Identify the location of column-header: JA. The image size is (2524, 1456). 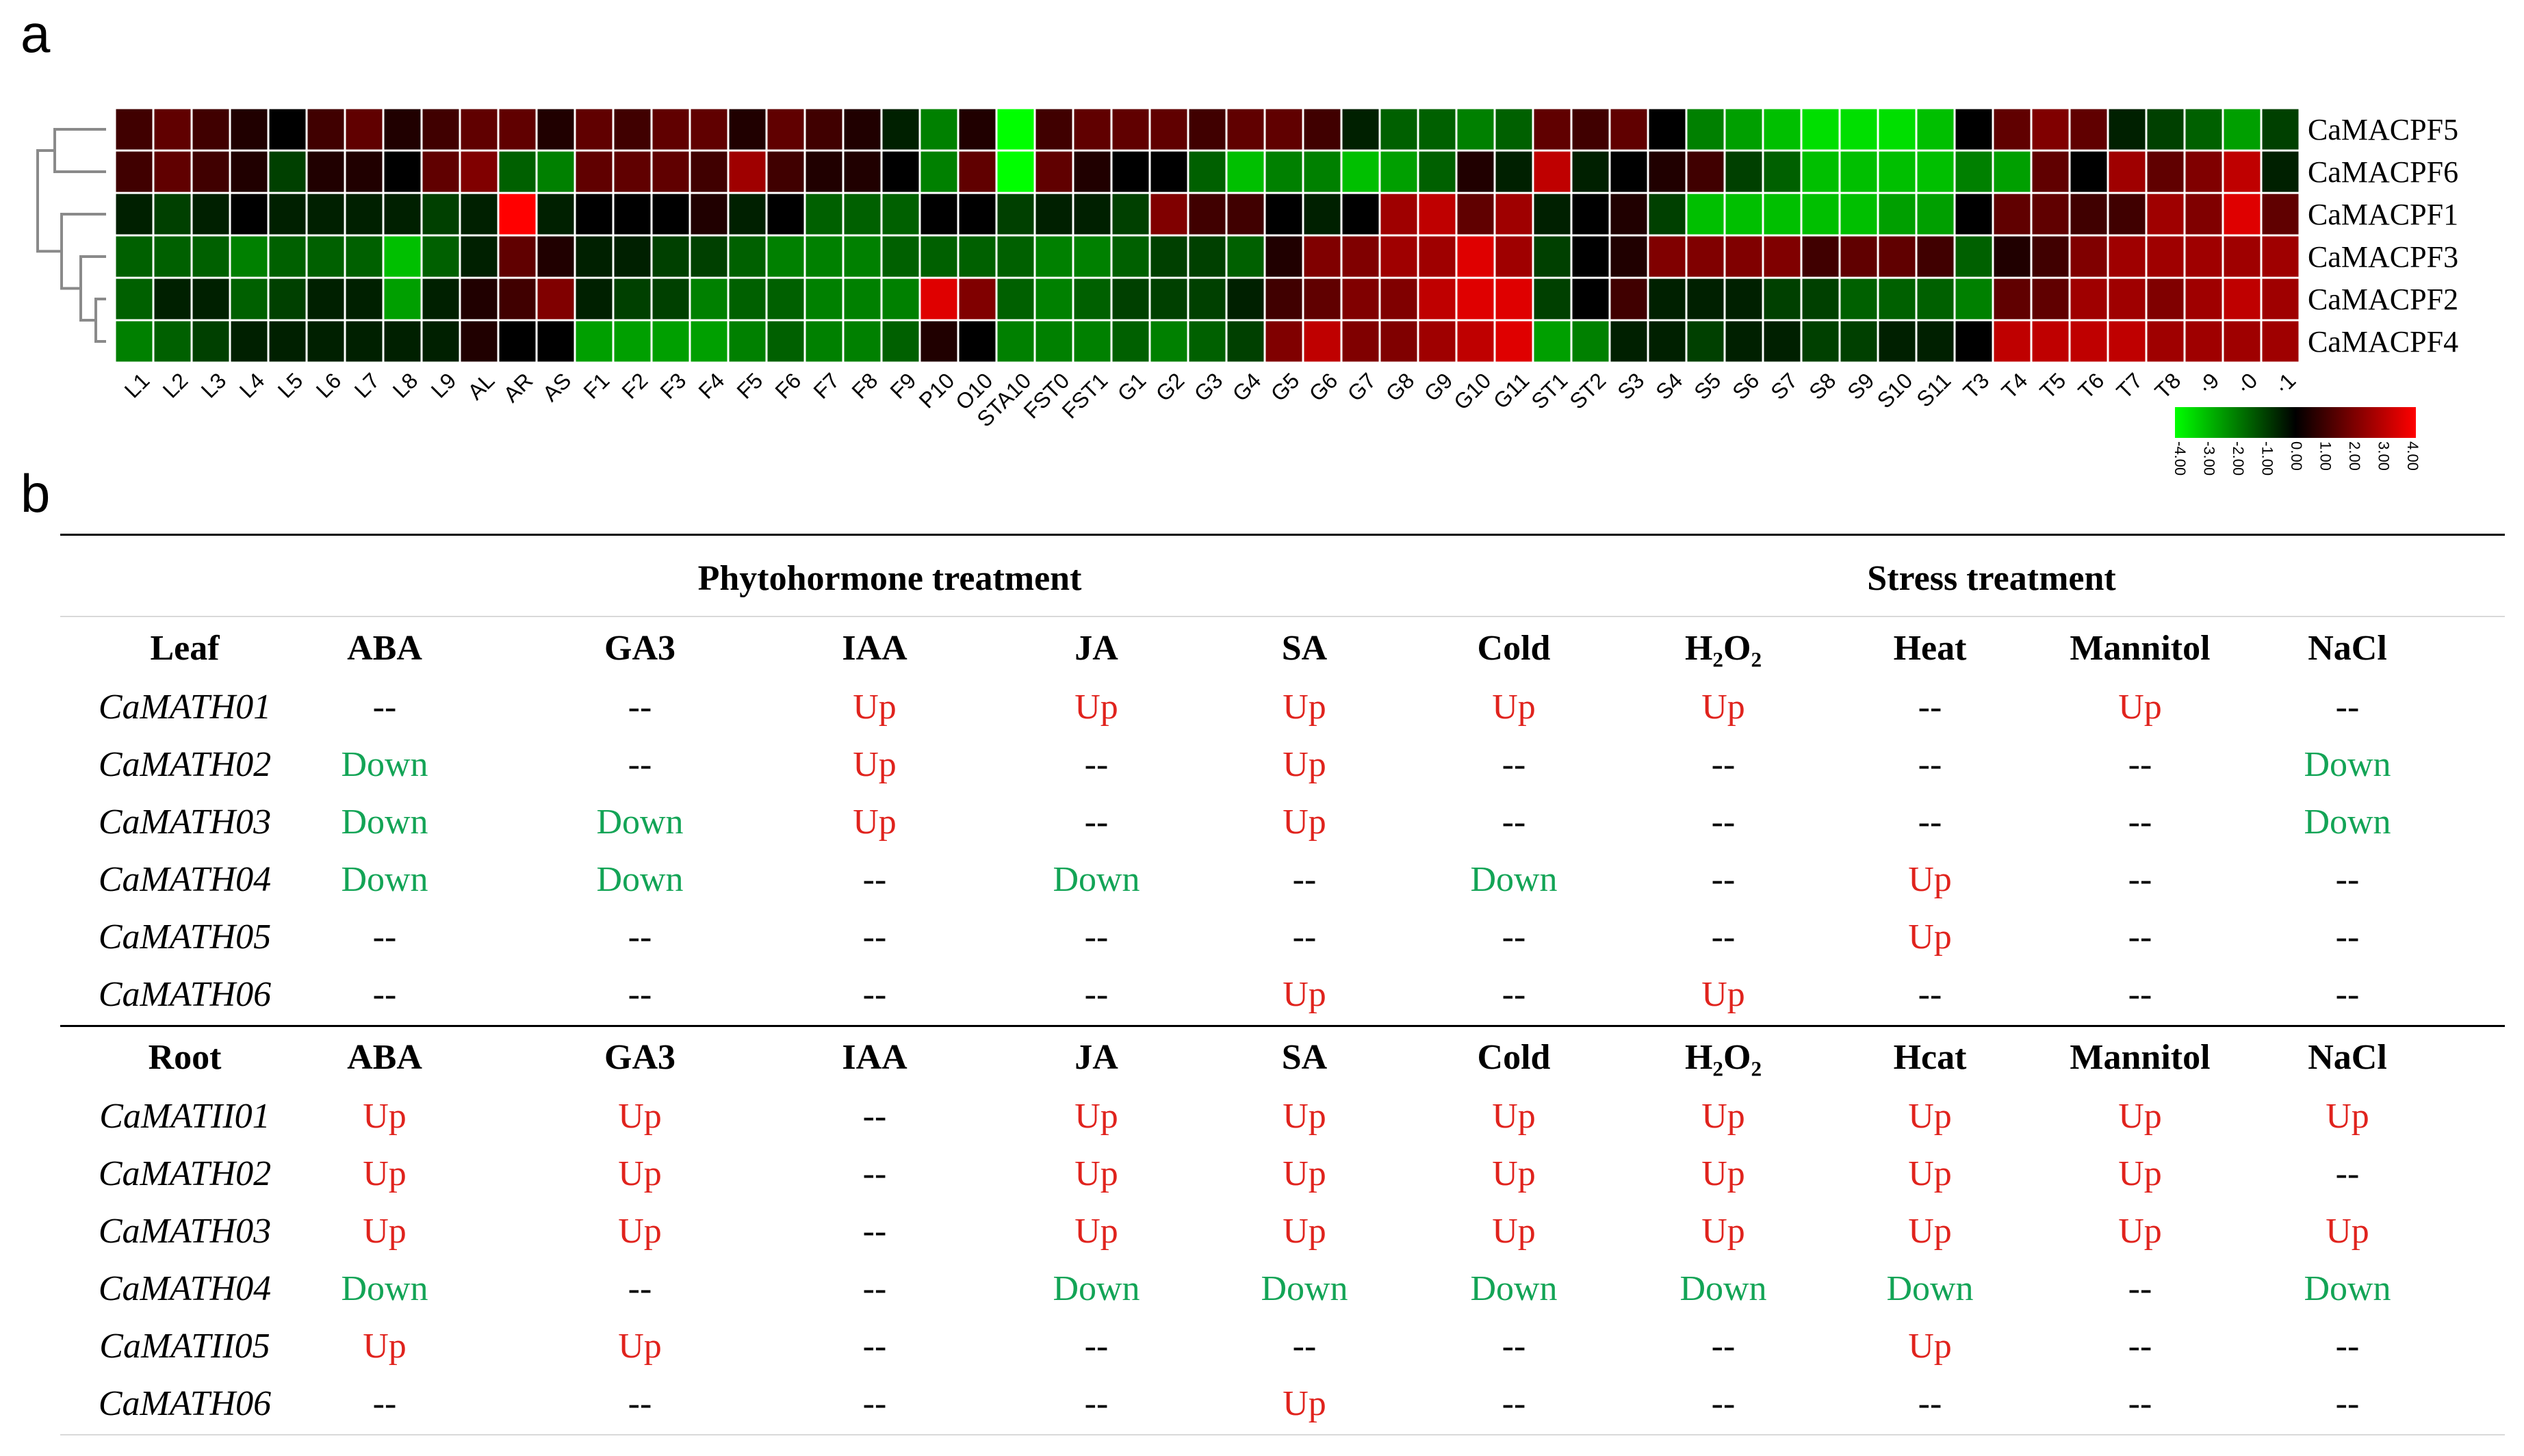
(1096, 1057).